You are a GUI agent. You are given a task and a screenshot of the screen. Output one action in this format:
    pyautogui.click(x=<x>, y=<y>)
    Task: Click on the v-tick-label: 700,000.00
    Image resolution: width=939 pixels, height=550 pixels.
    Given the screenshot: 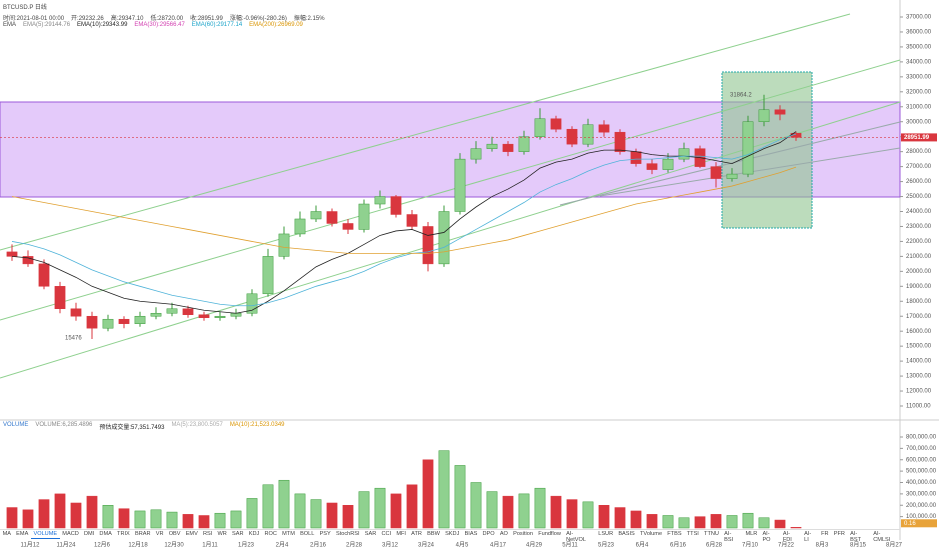 What is the action you would take?
    pyautogui.click(x=921, y=449)
    